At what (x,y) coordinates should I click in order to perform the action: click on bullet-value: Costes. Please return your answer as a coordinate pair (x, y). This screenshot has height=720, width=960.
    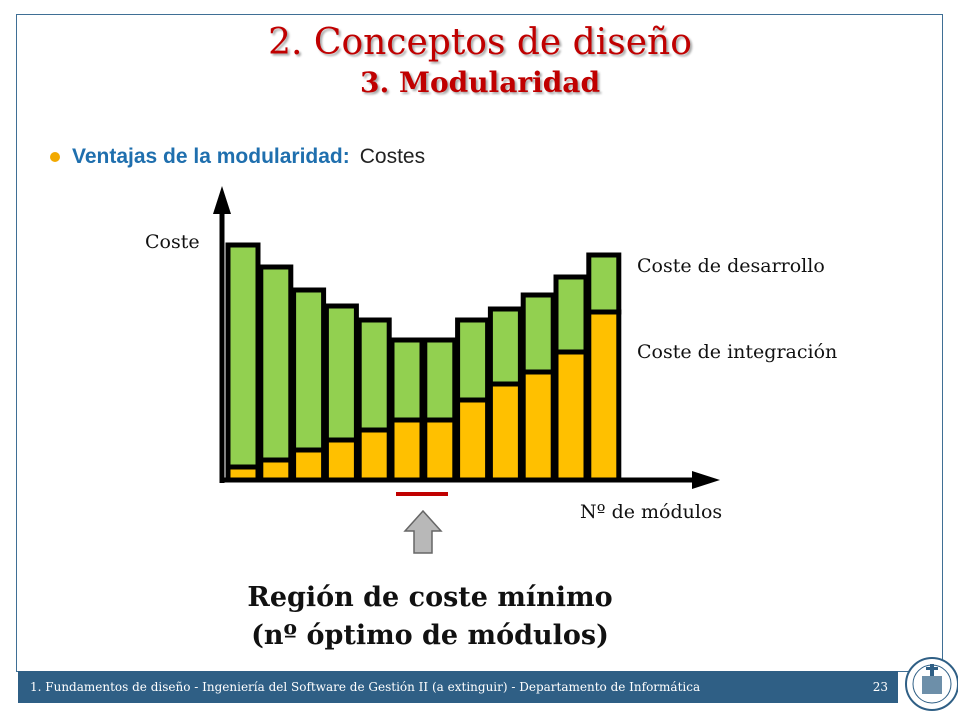
    Looking at the image, I should click on (392, 156).